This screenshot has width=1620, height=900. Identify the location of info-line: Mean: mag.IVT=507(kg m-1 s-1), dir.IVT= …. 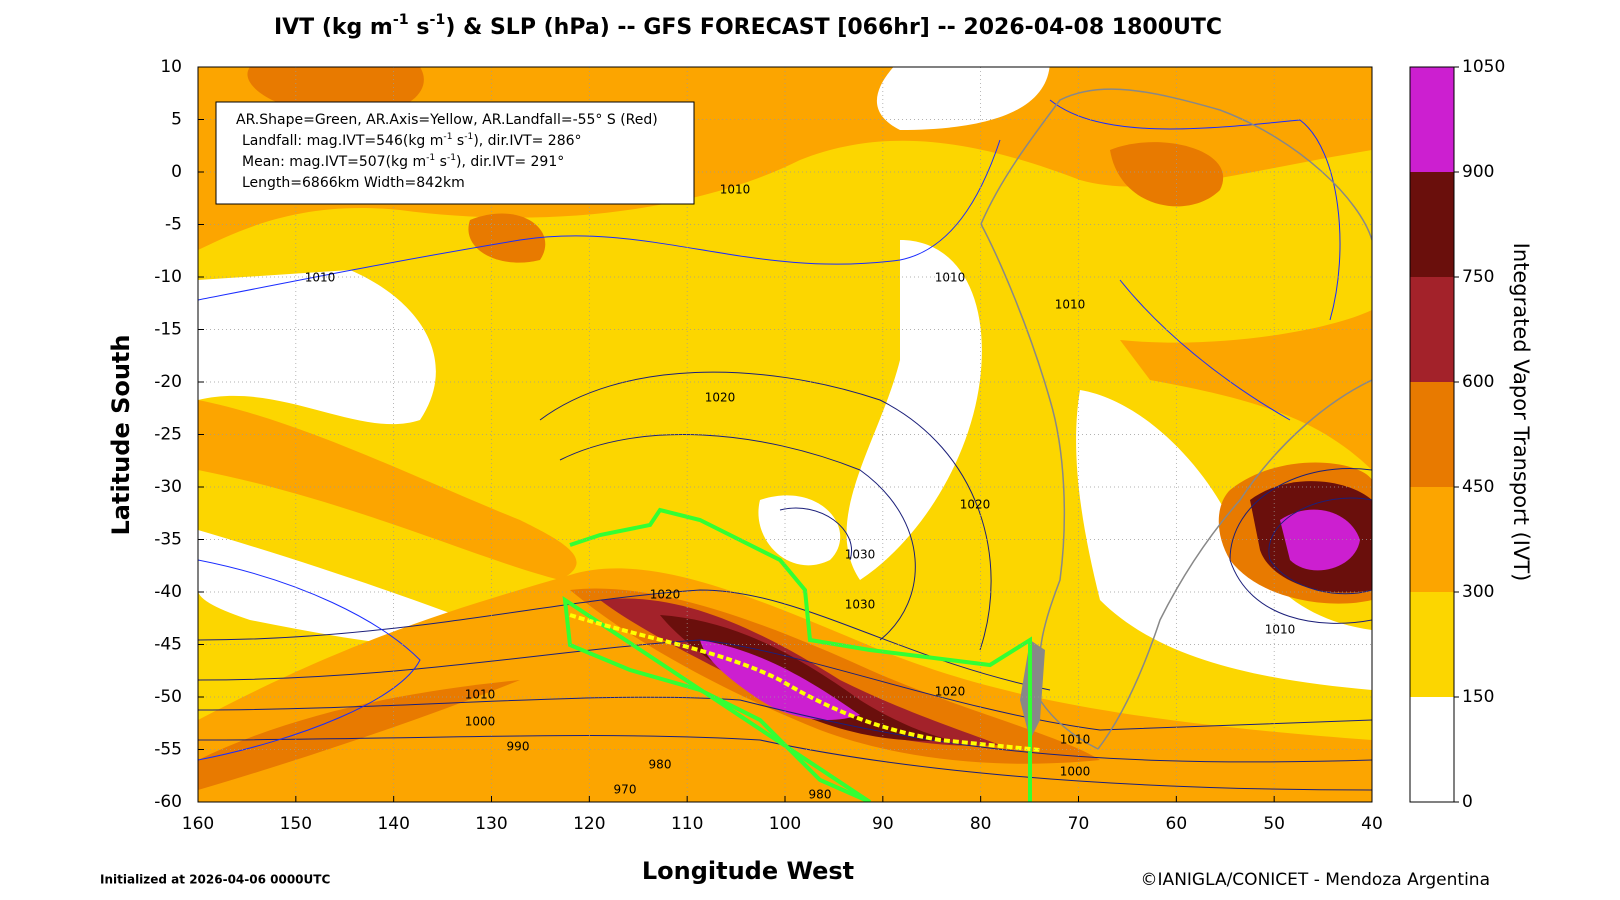
(403, 162).